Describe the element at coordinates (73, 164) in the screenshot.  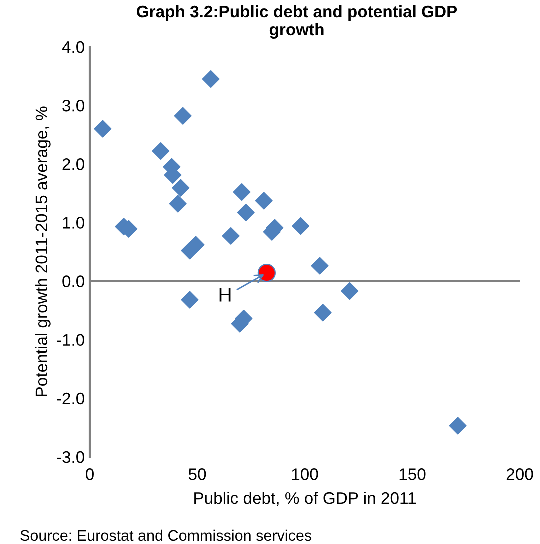
I see `y-tick-label: 2.0` at that location.